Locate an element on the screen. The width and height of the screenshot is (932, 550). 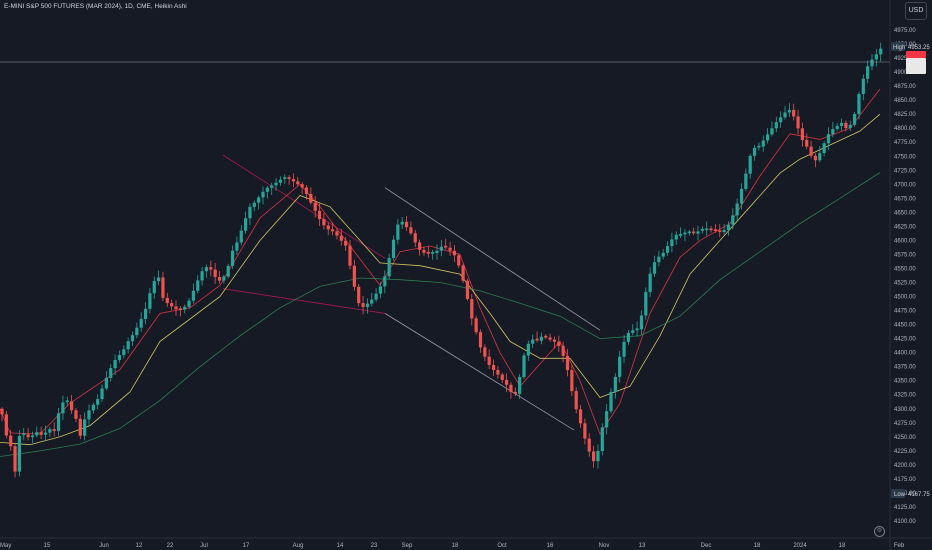
price-tick-label: 4900.00 is located at coordinates (905, 73).